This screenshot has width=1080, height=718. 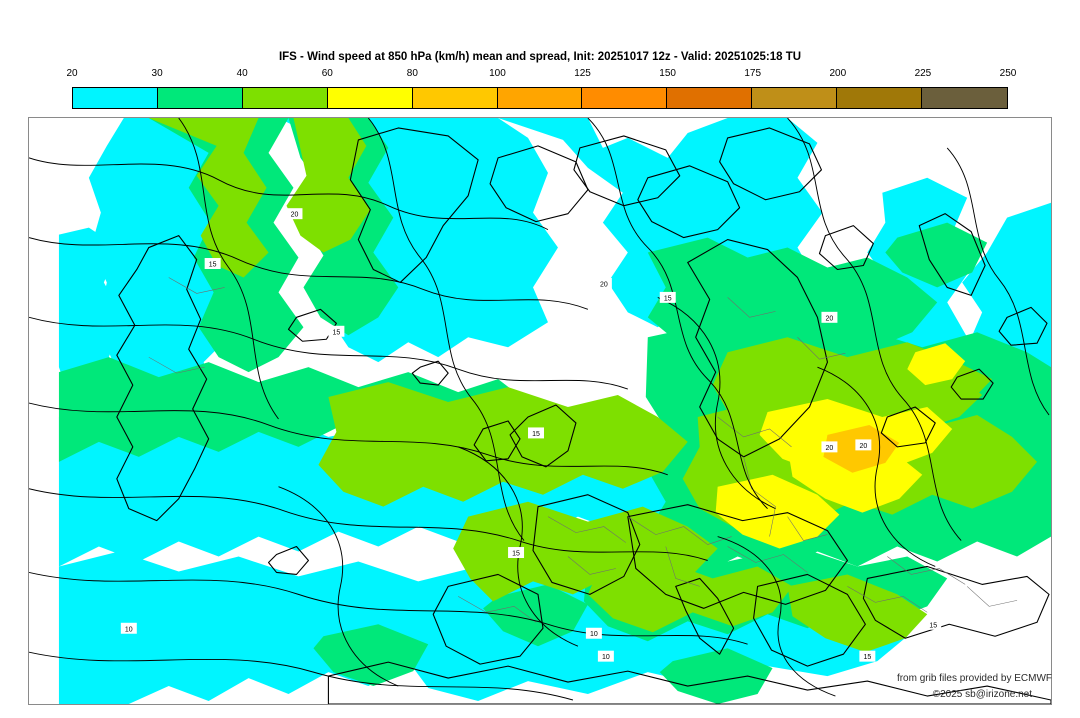 I want to click on colorbar-tick-label: 225, so click(x=923, y=73).